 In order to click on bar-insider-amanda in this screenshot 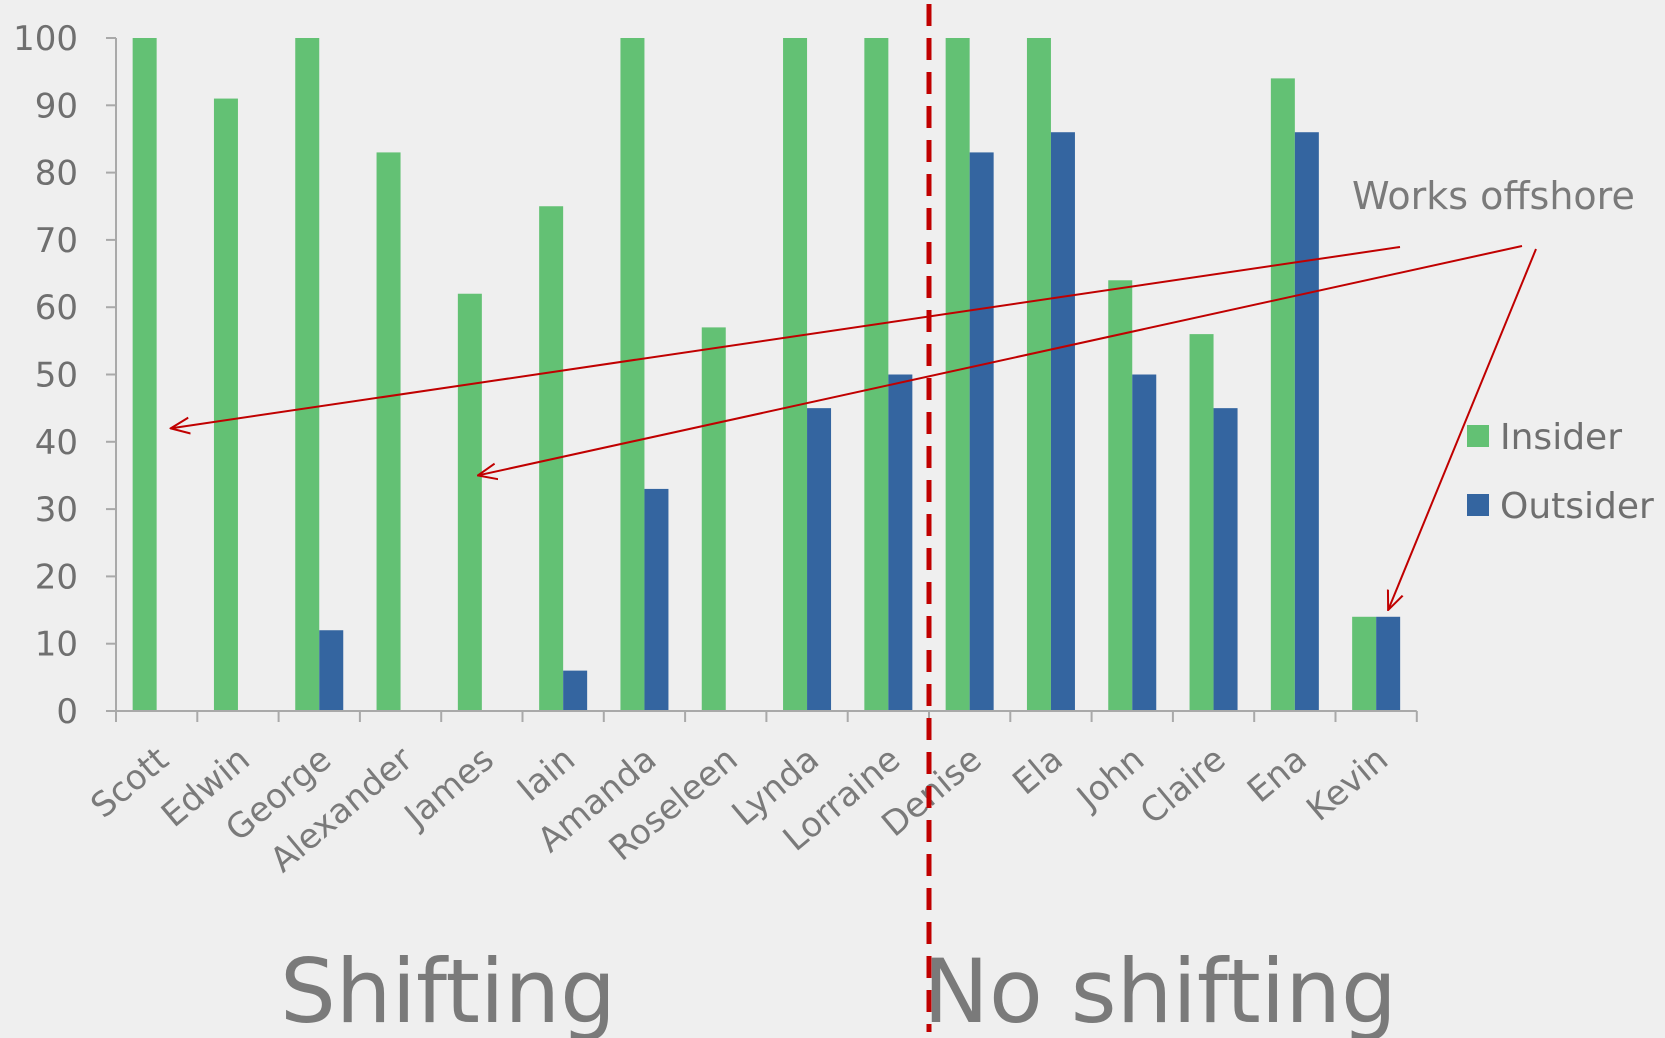, I will do `click(632, 374)`.